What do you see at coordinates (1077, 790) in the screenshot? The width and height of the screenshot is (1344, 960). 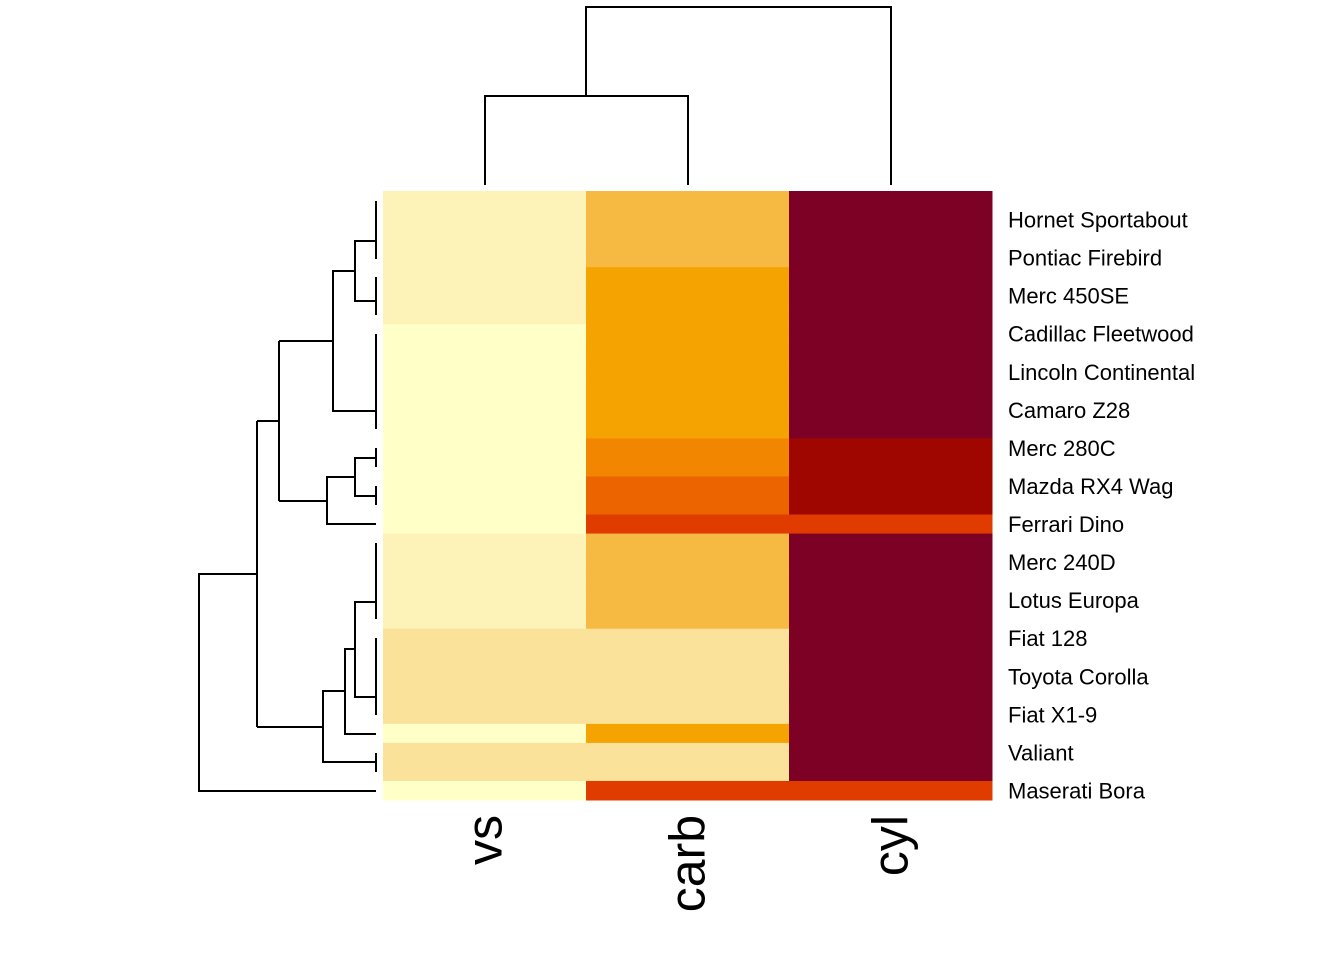 I see `row-label: Maserati Bora` at bounding box center [1077, 790].